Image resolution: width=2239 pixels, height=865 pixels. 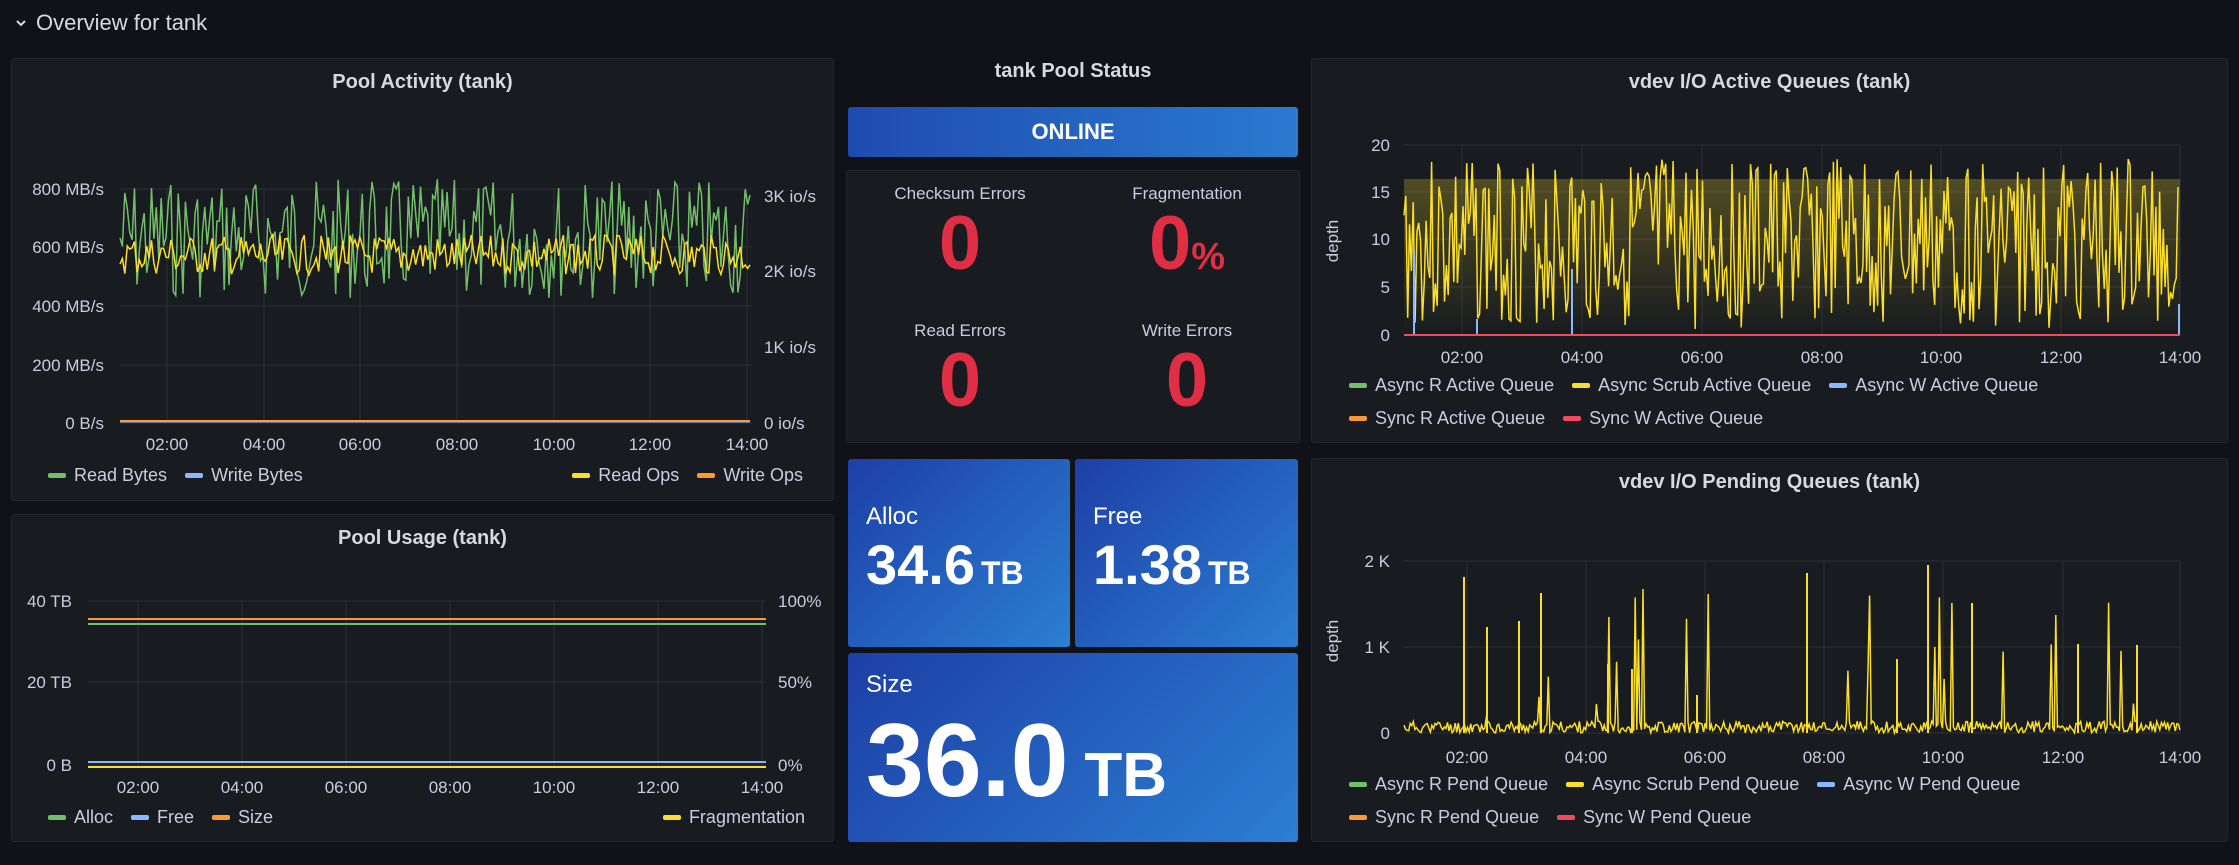 What do you see at coordinates (790, 196) in the screenshot?
I see `y2-tick-label: 3K io/s` at bounding box center [790, 196].